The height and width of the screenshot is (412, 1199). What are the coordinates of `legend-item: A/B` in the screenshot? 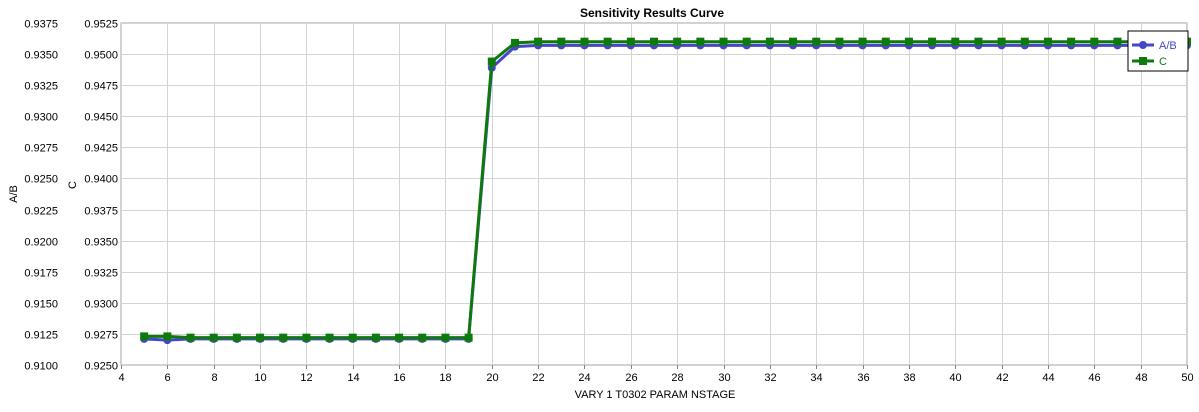 It's located at (1154, 46).